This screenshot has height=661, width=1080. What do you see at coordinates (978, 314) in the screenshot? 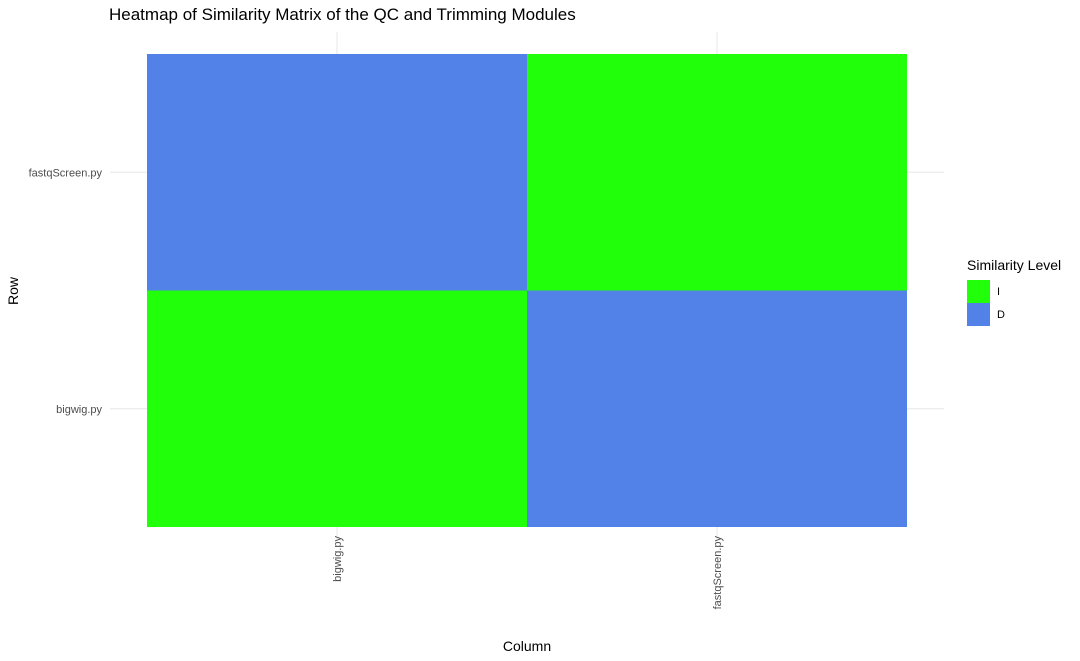
I see `legend-swatch-d` at bounding box center [978, 314].